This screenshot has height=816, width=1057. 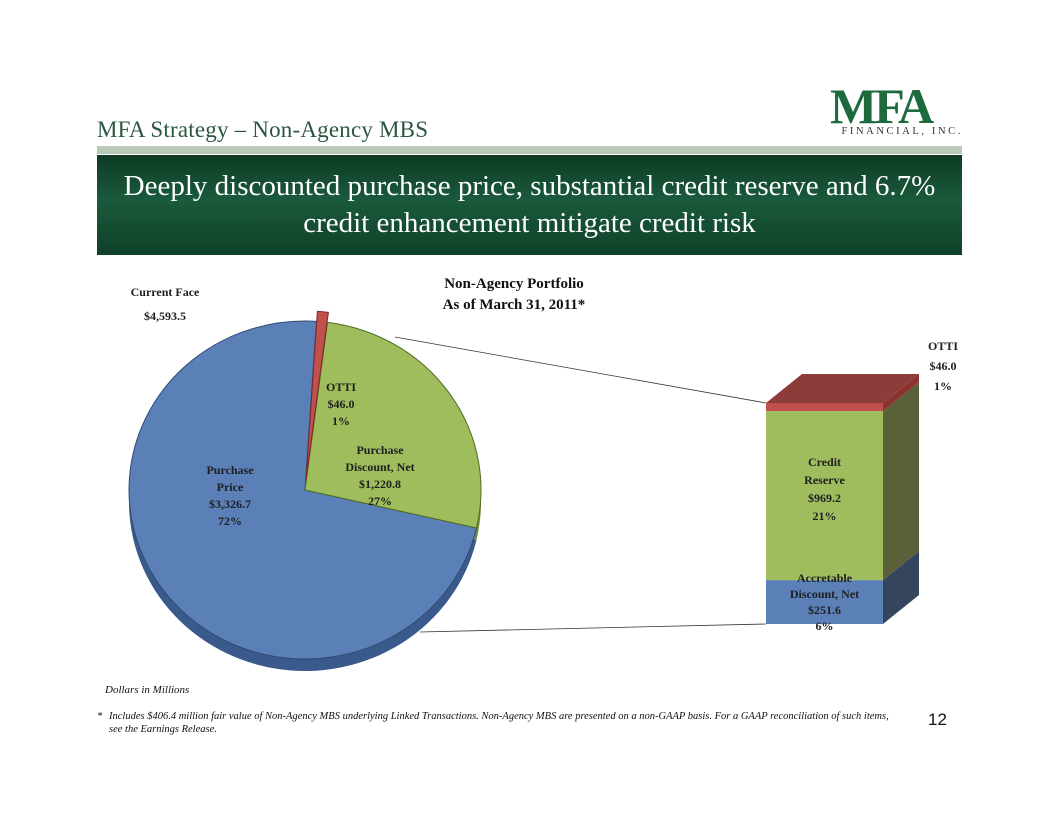 I want to click on units-note: Dollars in Millions, so click(x=147, y=690).